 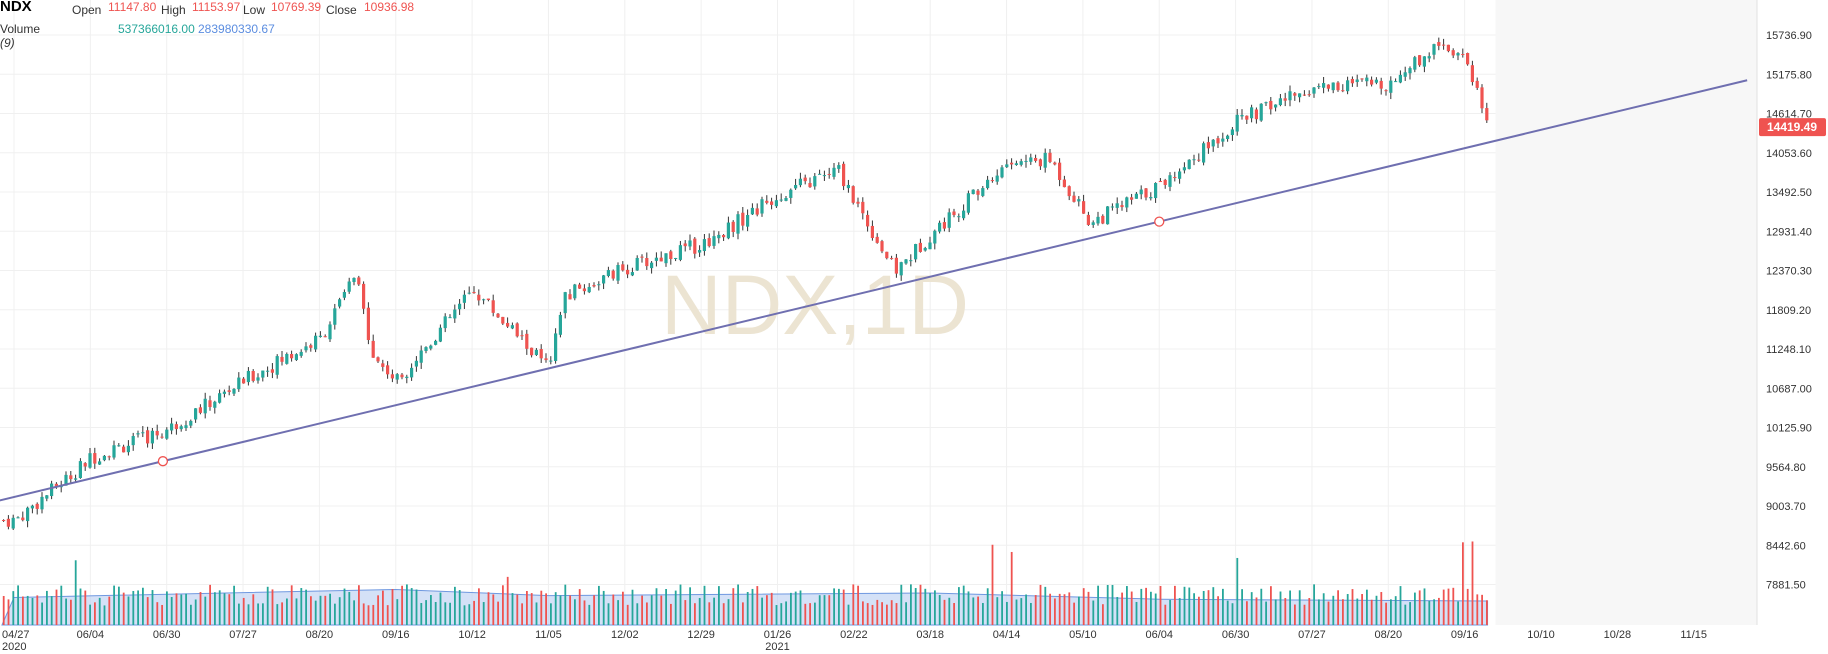 What do you see at coordinates (1789, 389) in the screenshot?
I see `price-tick-label: 10687.00` at bounding box center [1789, 389].